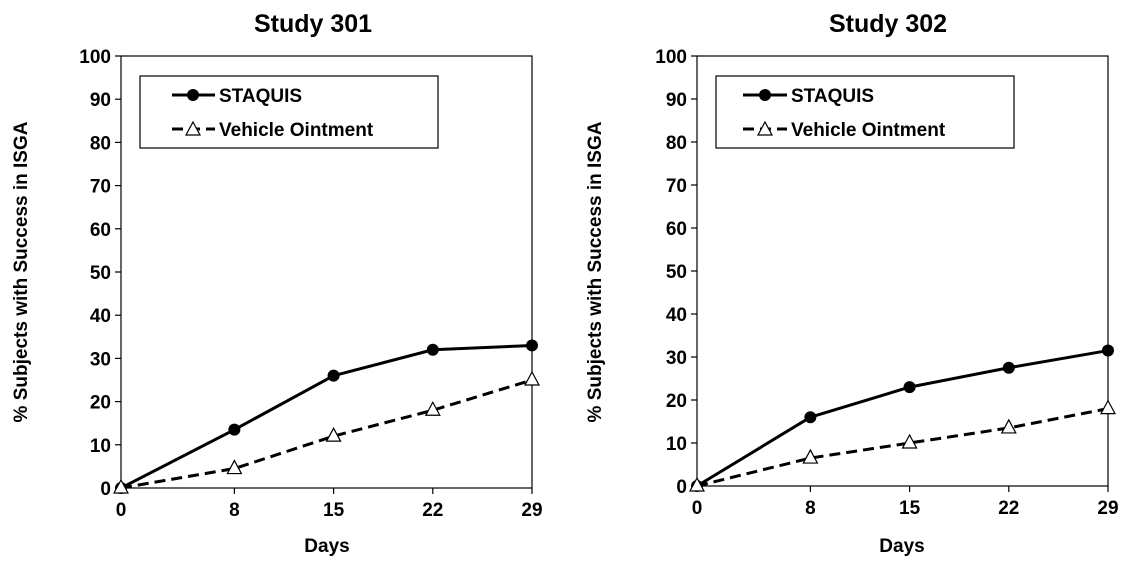  I want to click on chart-title: Study 302, so click(888, 24).